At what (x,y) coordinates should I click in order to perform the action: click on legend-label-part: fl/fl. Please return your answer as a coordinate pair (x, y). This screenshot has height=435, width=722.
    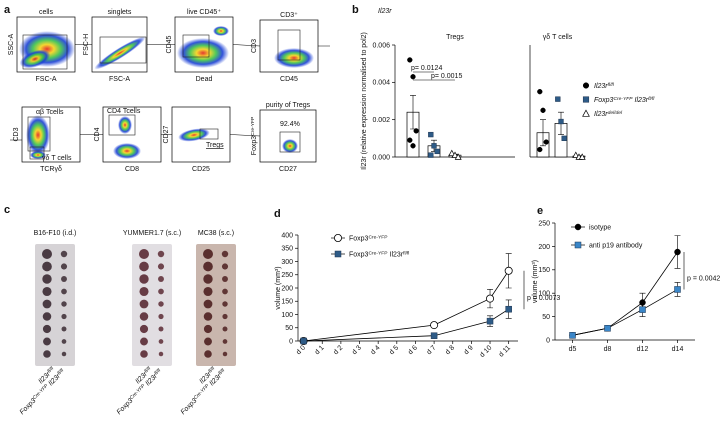
    Looking at the image, I should click on (651, 99).